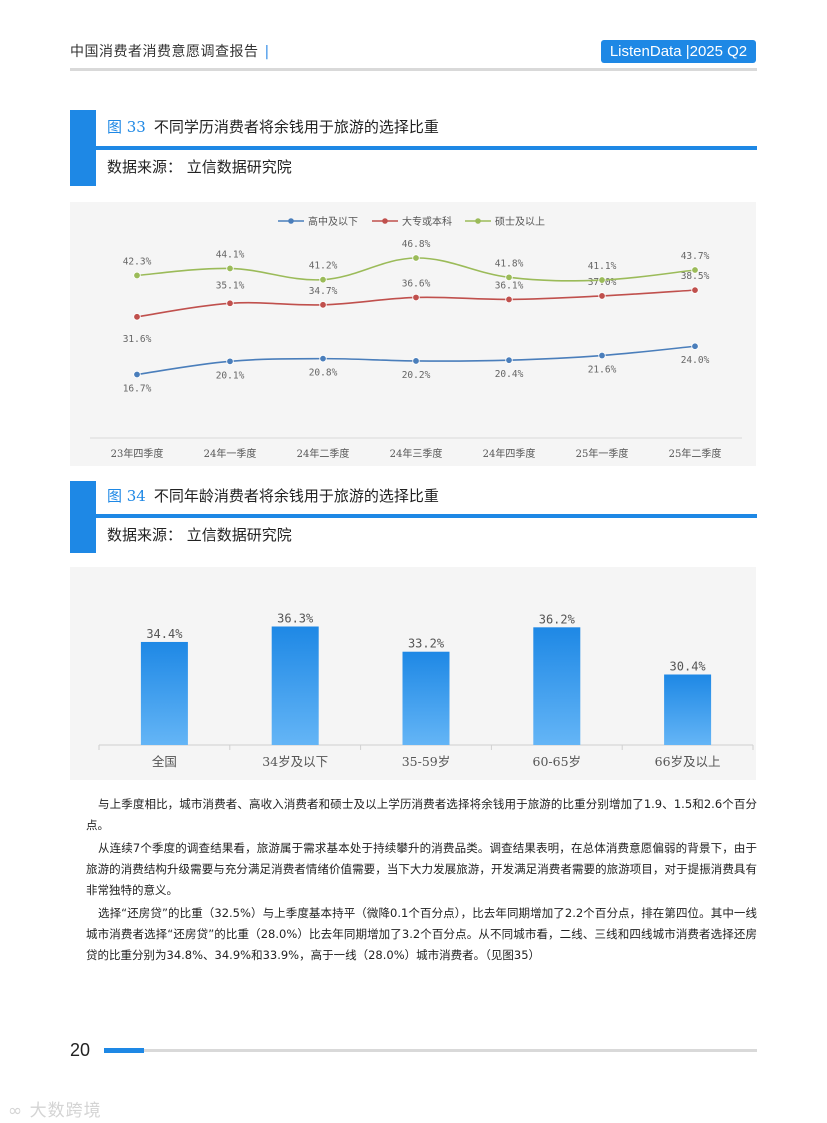 Image resolution: width=827 pixels, height=1123 pixels. Describe the element at coordinates (273, 496) in the screenshot. I see `figure-title: 图 34 不同年龄消费者将余钱用于旅游的选择比重` at that location.